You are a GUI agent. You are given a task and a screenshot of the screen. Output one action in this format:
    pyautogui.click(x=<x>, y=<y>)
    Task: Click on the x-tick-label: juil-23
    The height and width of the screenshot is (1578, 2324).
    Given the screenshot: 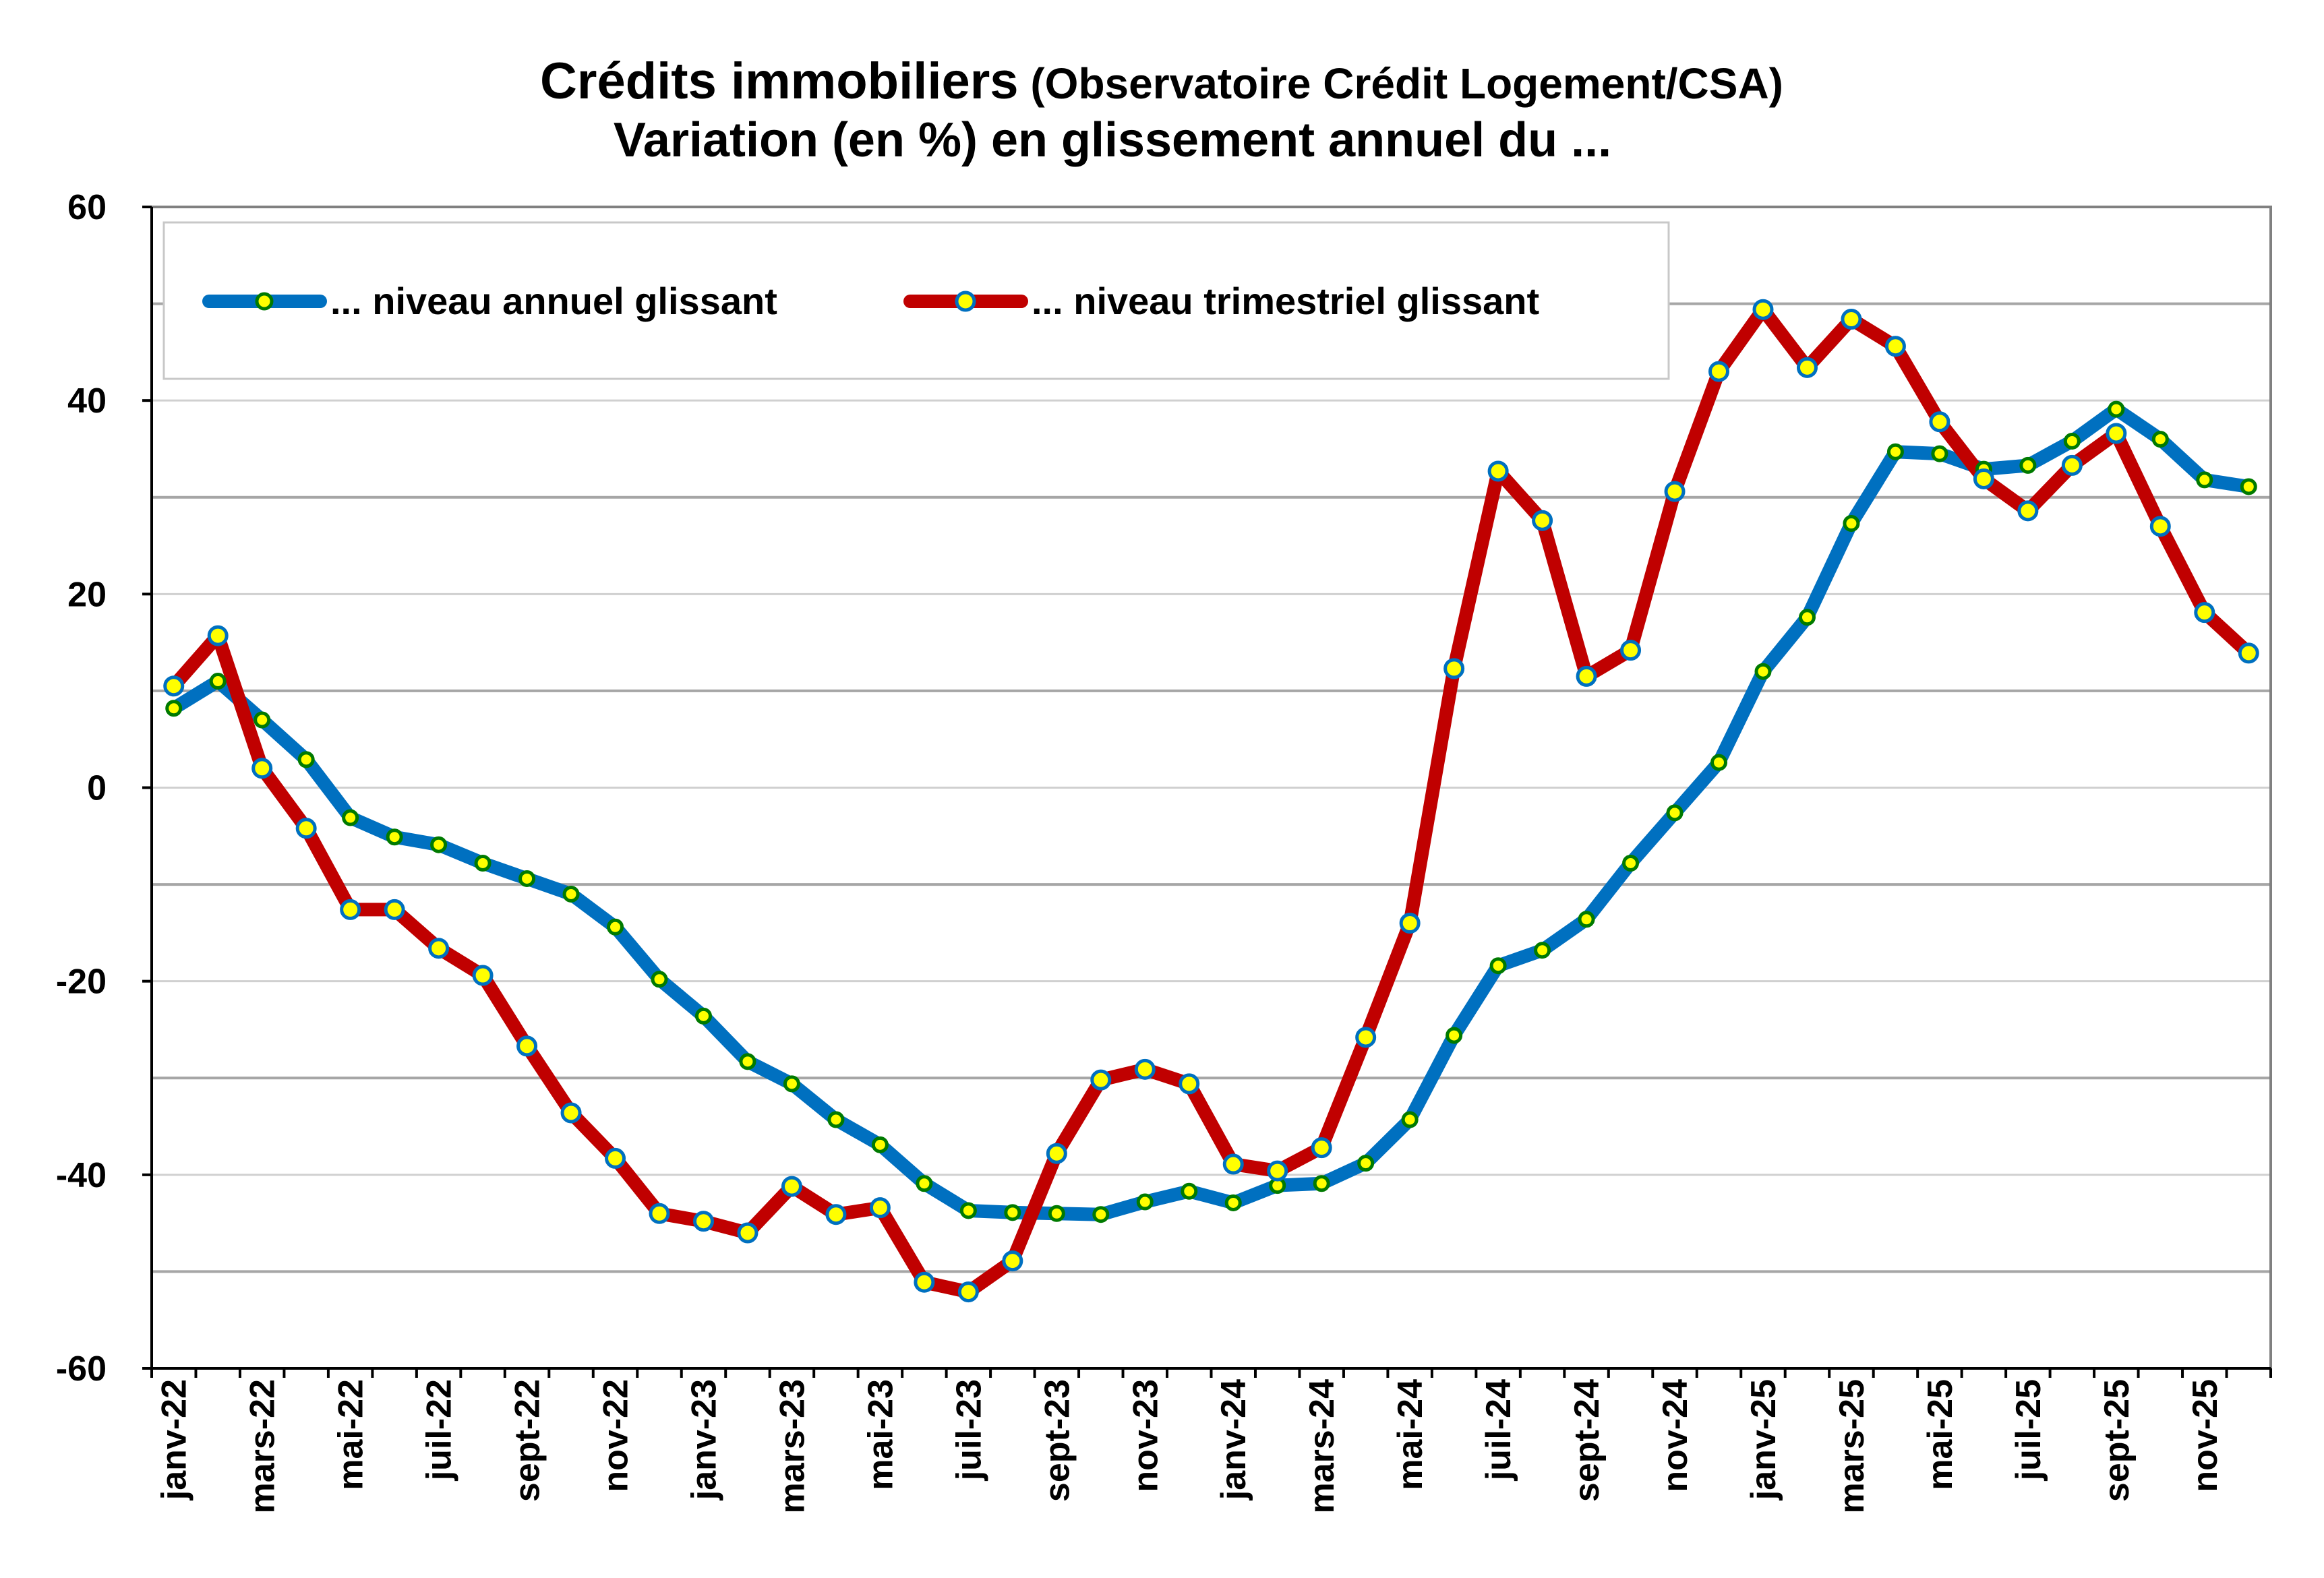 What is the action you would take?
    pyautogui.click(x=968, y=1430)
    